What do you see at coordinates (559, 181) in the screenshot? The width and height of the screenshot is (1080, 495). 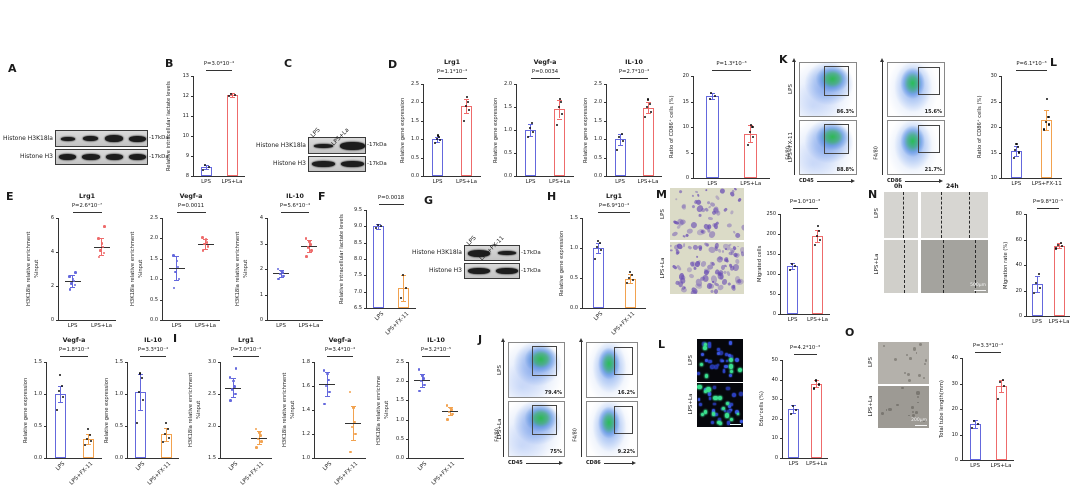 I see `x-tick-label: LPS+La` at bounding box center [559, 181].